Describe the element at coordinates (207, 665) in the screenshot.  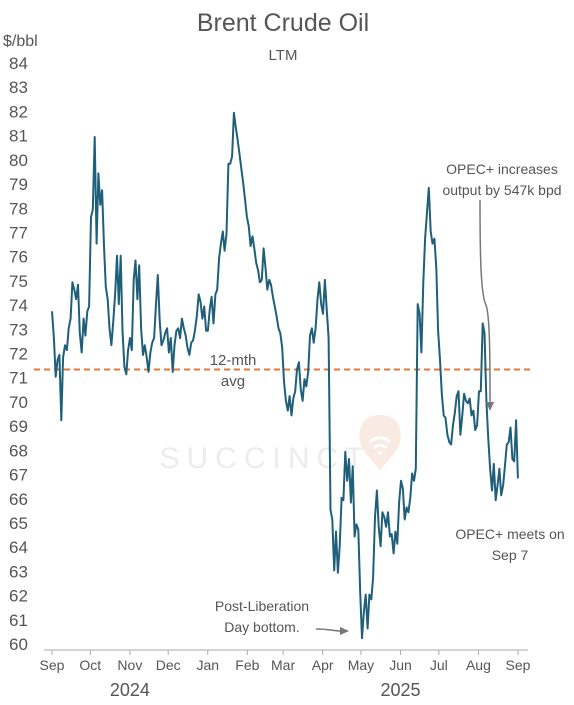
I see `x-tick-label: Jan` at that location.